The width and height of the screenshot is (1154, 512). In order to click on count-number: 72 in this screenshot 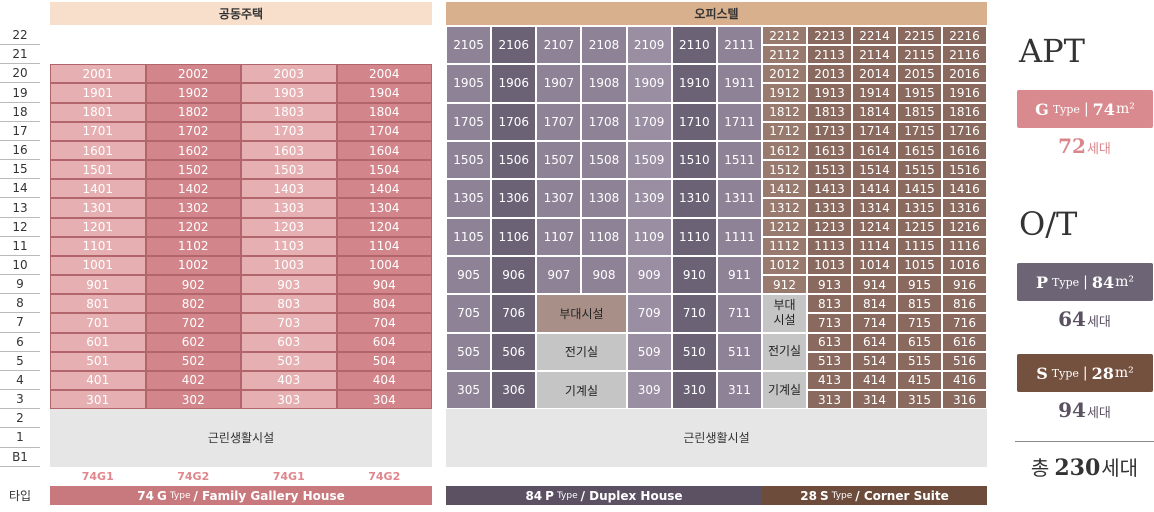, I will do `click(1072, 146)`.